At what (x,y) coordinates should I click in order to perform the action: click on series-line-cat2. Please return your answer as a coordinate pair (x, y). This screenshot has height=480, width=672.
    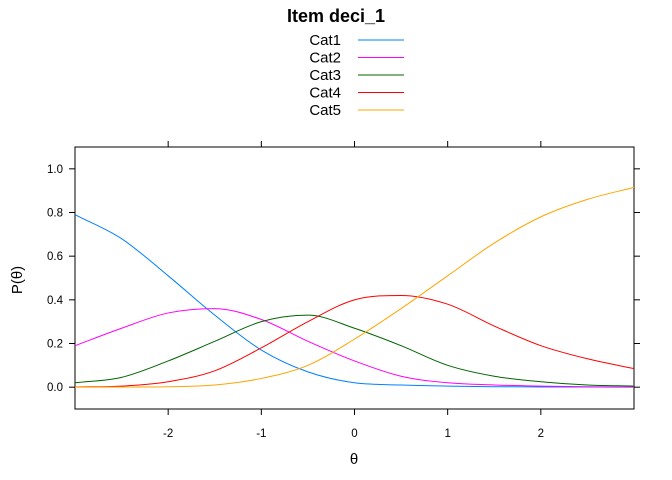
    Looking at the image, I should click on (354, 348).